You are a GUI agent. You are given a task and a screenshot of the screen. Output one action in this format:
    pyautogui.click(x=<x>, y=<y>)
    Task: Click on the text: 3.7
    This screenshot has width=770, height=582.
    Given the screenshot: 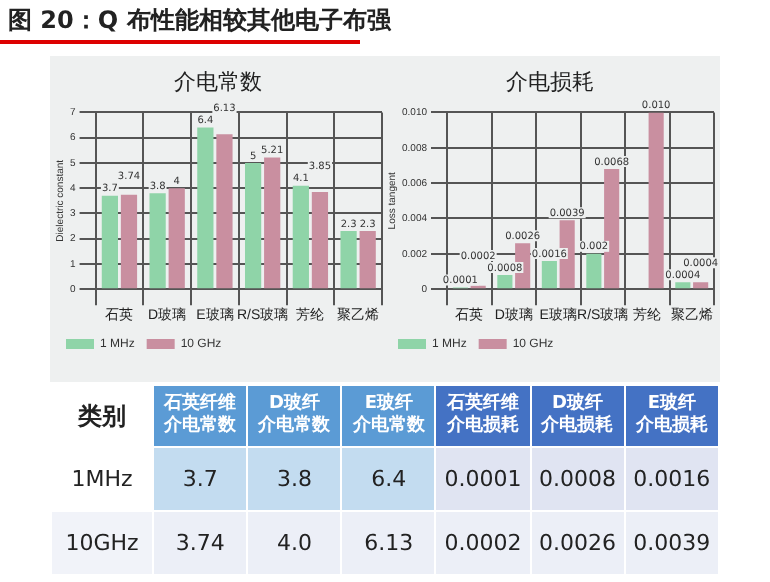 What is the action you would take?
    pyautogui.click(x=200, y=479)
    